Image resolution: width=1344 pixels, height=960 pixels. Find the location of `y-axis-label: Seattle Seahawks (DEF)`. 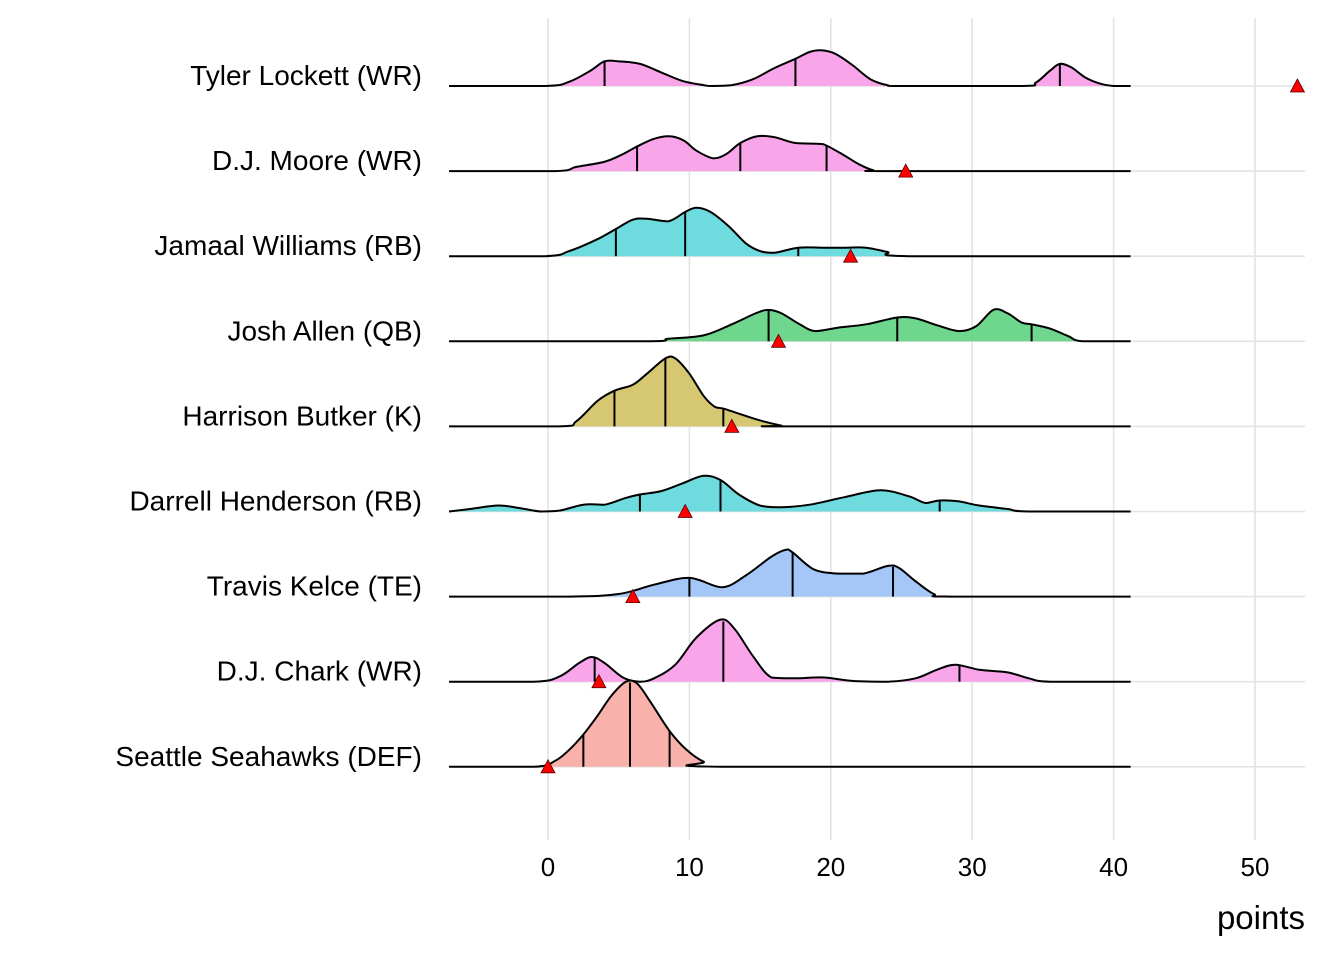

y-axis-label: Seattle Seahawks (DEF) is located at coordinates (268, 756).